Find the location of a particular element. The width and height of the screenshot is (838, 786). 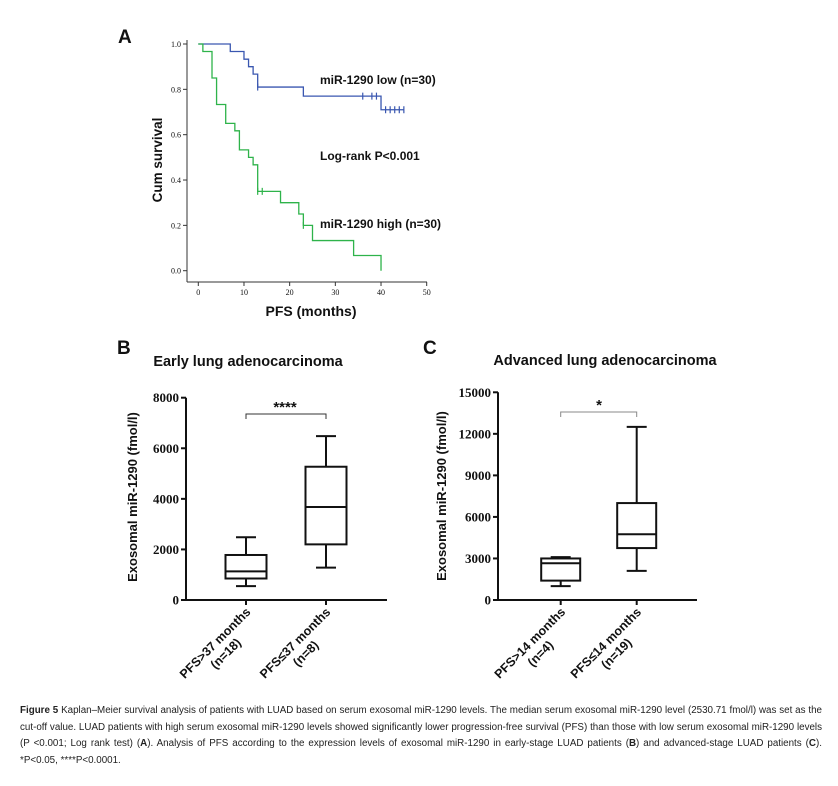

y-tick-label: 1.0 is located at coordinates (176, 44).